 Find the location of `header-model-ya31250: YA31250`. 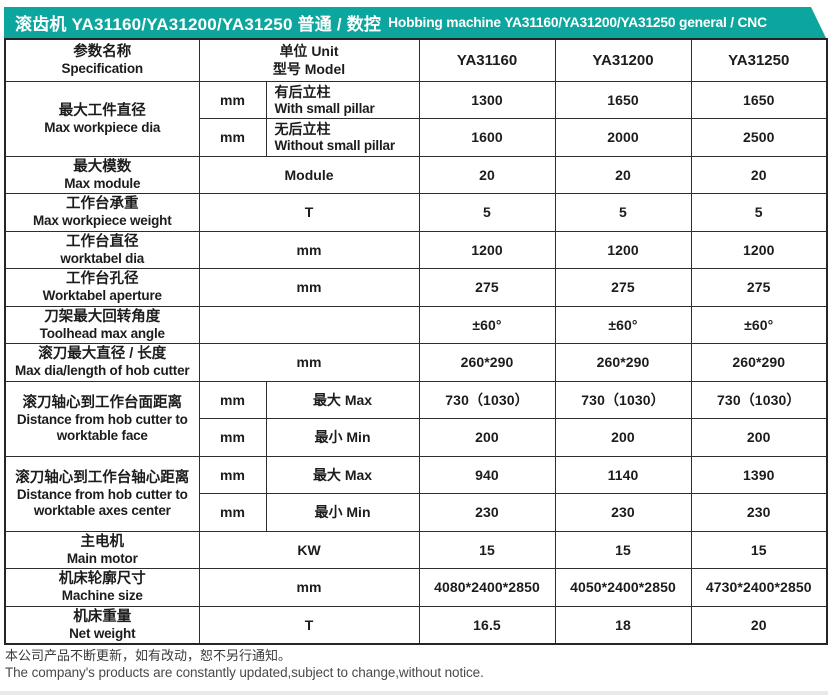

header-model-ya31250: YA31250 is located at coordinates (759, 60).